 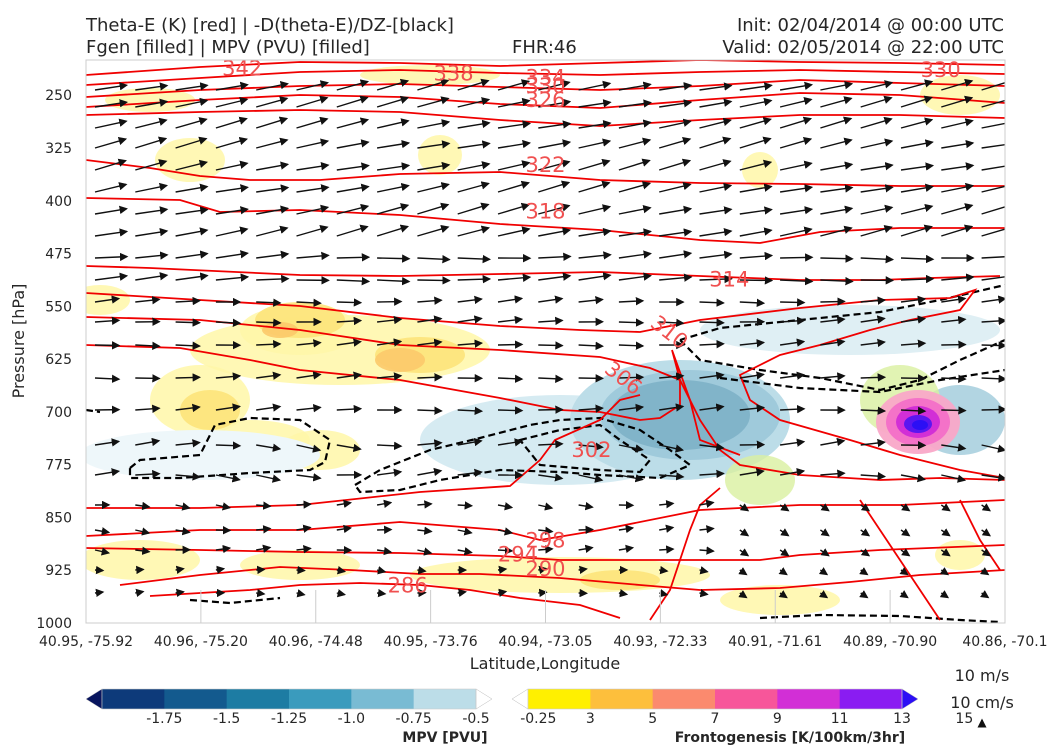 What do you see at coordinates (363, 451) in the screenshot?
I see `theta-e-contour` at bounding box center [363, 451].